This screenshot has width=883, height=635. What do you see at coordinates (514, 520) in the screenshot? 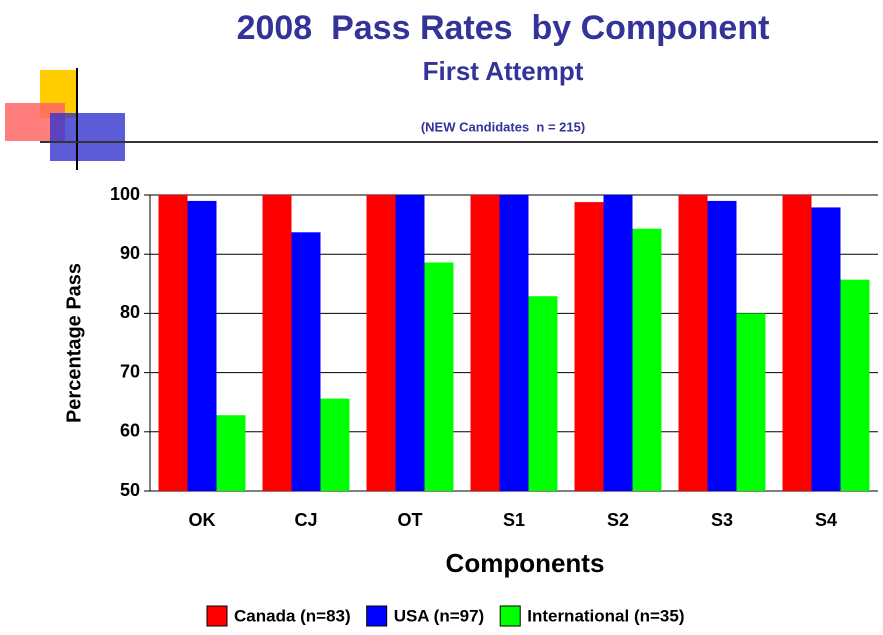
I see `x-tick-label: S1` at bounding box center [514, 520].